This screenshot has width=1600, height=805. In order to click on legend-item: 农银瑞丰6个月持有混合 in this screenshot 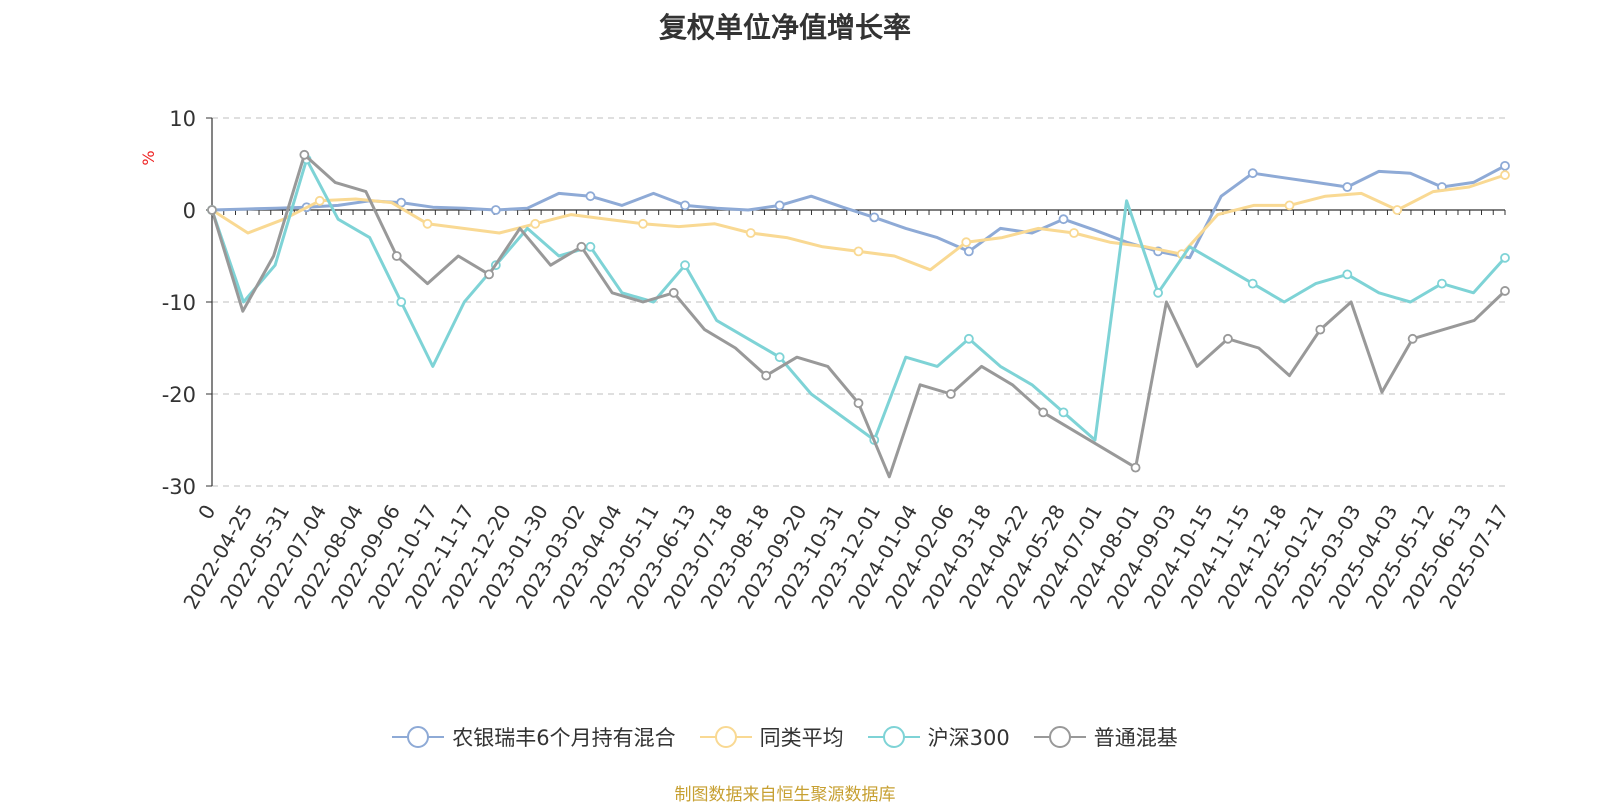, I will do `click(534, 737)`.